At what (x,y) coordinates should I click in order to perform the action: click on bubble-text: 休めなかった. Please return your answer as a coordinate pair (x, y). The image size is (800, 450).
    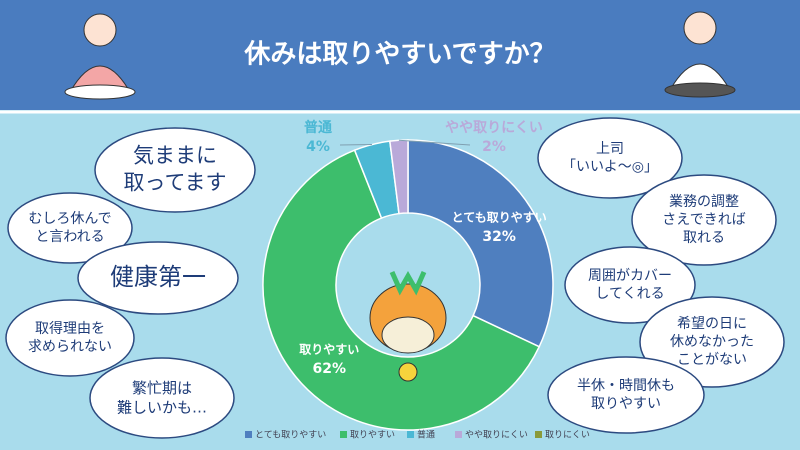
    Looking at the image, I should click on (712, 342).